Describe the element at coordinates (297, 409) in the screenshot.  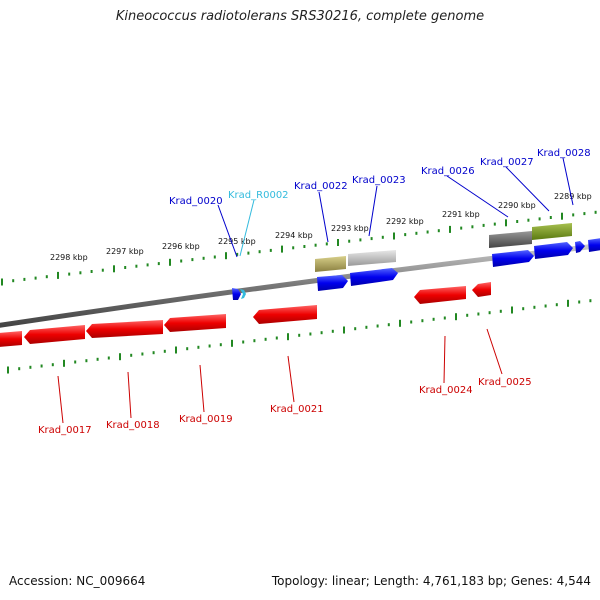
I see `gene-label: Krad_0021` at that location.